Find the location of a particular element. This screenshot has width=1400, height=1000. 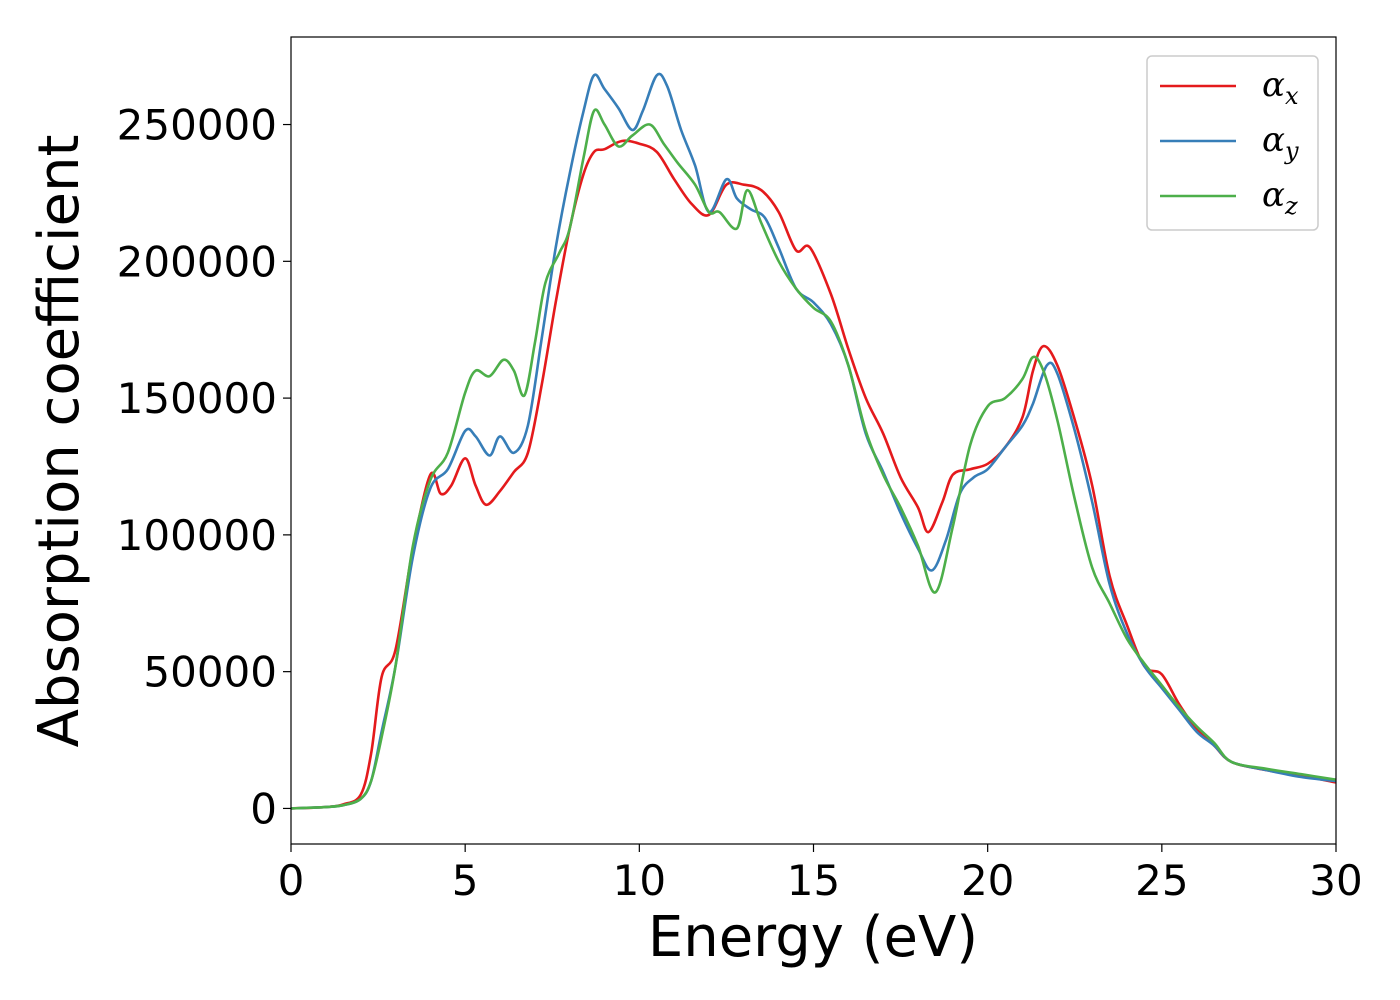

x-tick-label: 25 is located at coordinates (1161, 880).